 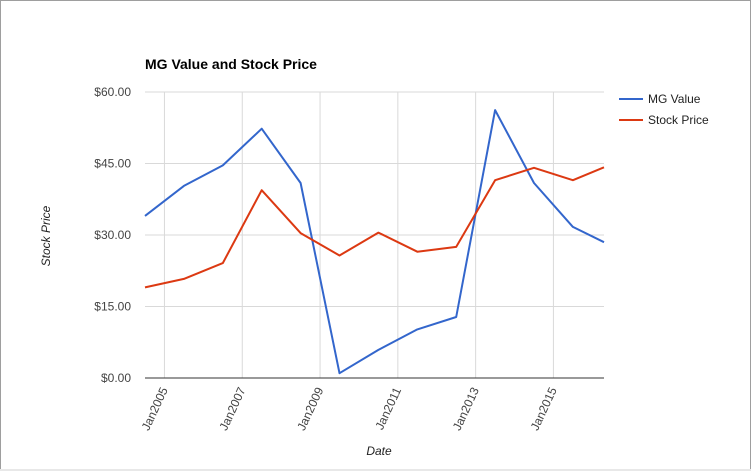 I want to click on y-tick-label: $0.00, so click(x=116, y=378).